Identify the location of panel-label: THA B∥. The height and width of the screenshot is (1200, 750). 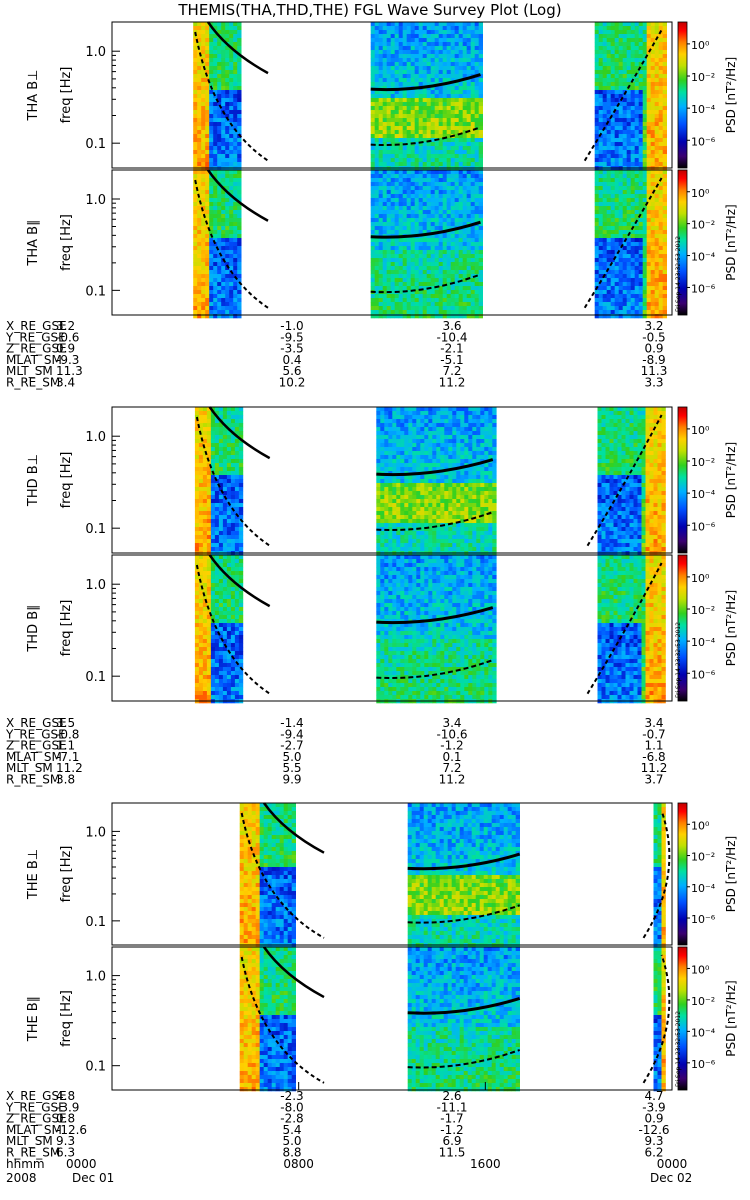
(33, 242).